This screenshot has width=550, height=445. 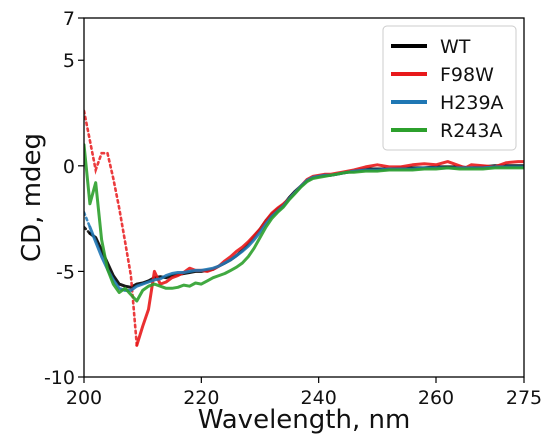 I want to click on x-axis-title: Wavelength, nm, so click(x=304, y=420).